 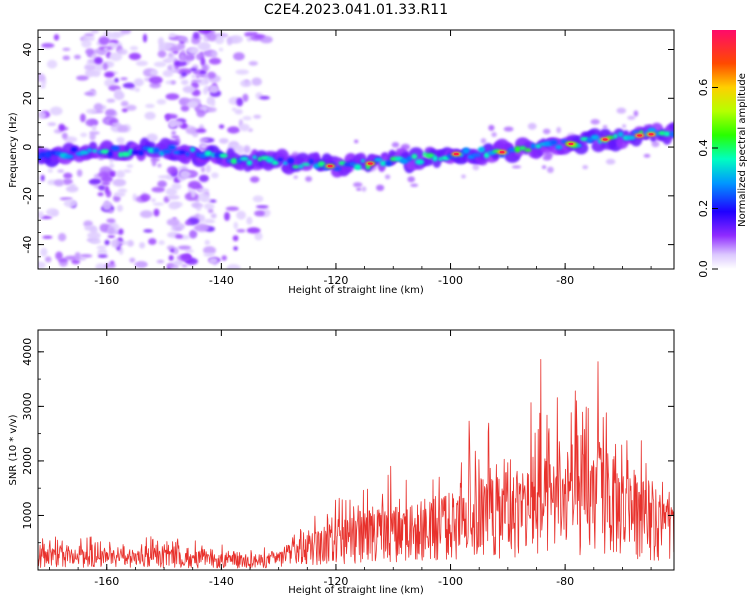 What do you see at coordinates (27, 147) in the screenshot?
I see `y-tick-label: 0` at bounding box center [27, 147].